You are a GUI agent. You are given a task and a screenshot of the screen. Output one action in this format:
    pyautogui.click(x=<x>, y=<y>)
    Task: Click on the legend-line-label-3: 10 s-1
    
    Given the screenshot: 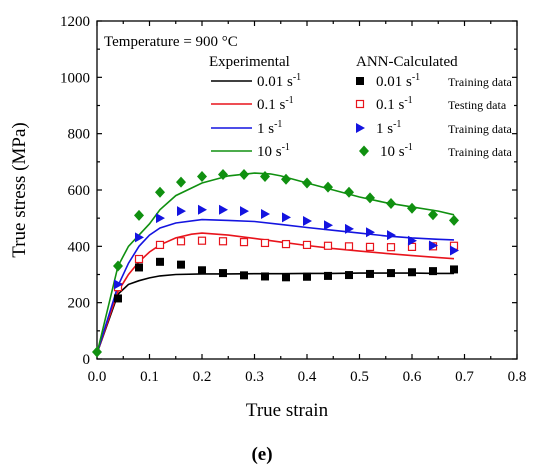 What is the action you would take?
    pyautogui.click(x=273, y=151)
    